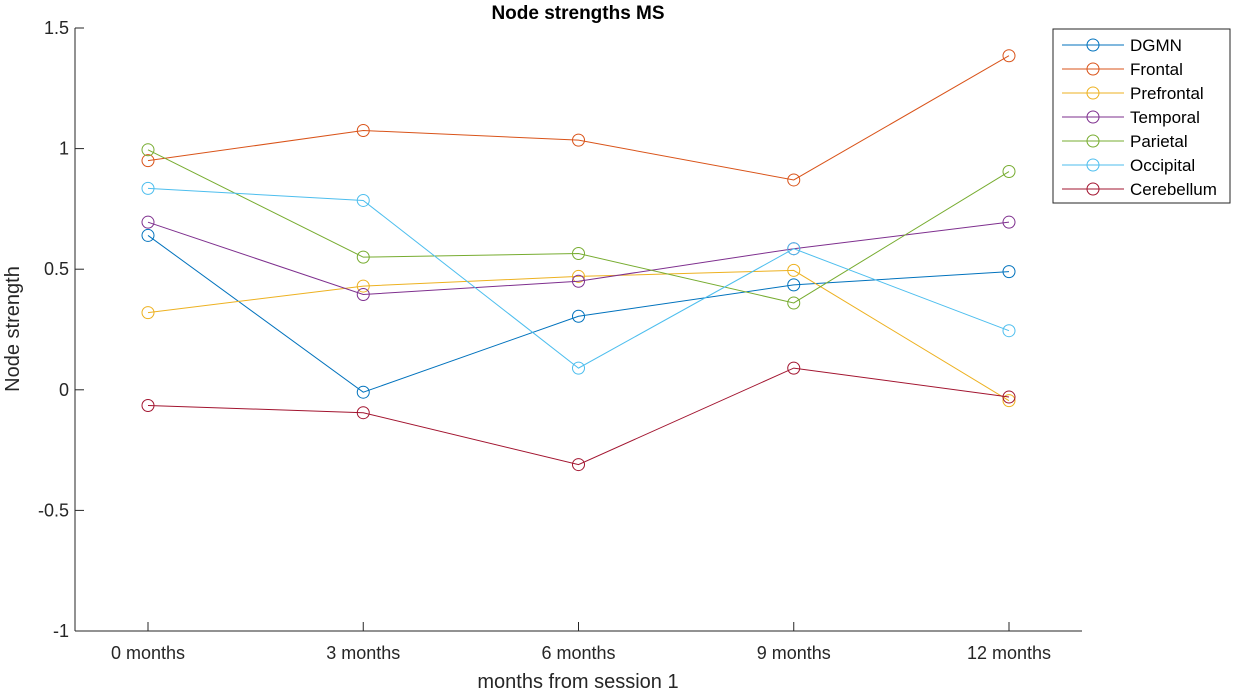 The height and width of the screenshot is (691, 1238). Describe the element at coordinates (64, 390) in the screenshot. I see `y-tick-label: 0` at that location.